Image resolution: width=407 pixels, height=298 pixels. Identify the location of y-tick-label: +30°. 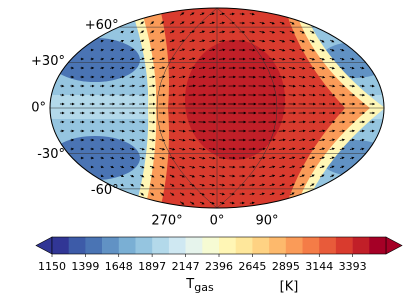
(48, 61).